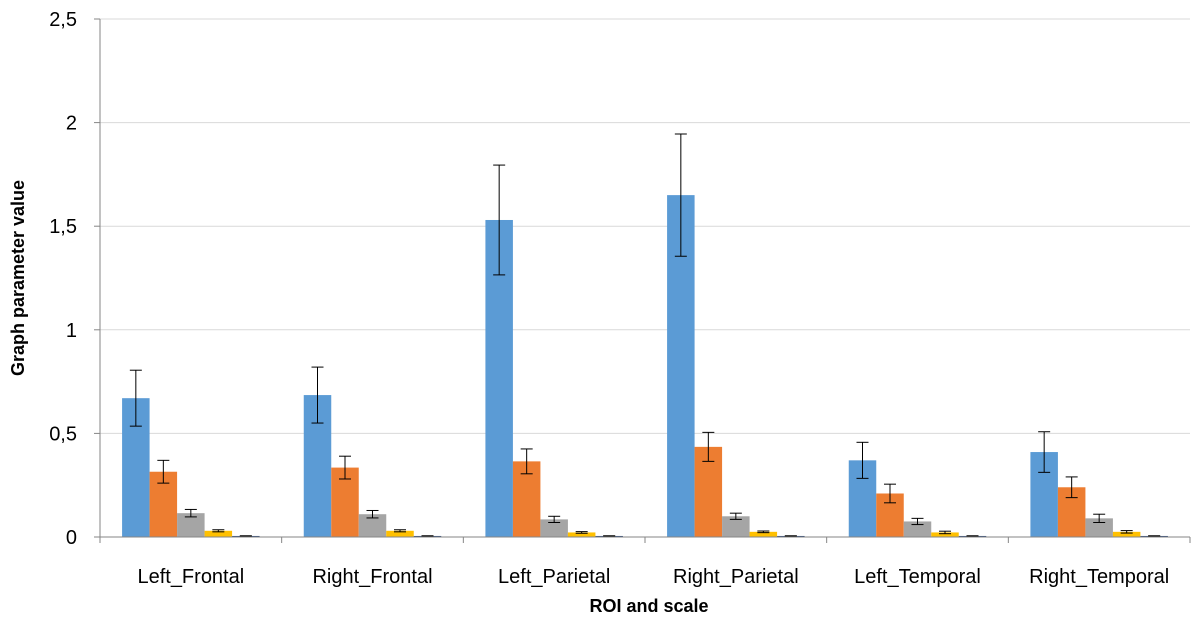  Describe the element at coordinates (63, 20) in the screenshot. I see `y-tick-label: 2,5` at that location.